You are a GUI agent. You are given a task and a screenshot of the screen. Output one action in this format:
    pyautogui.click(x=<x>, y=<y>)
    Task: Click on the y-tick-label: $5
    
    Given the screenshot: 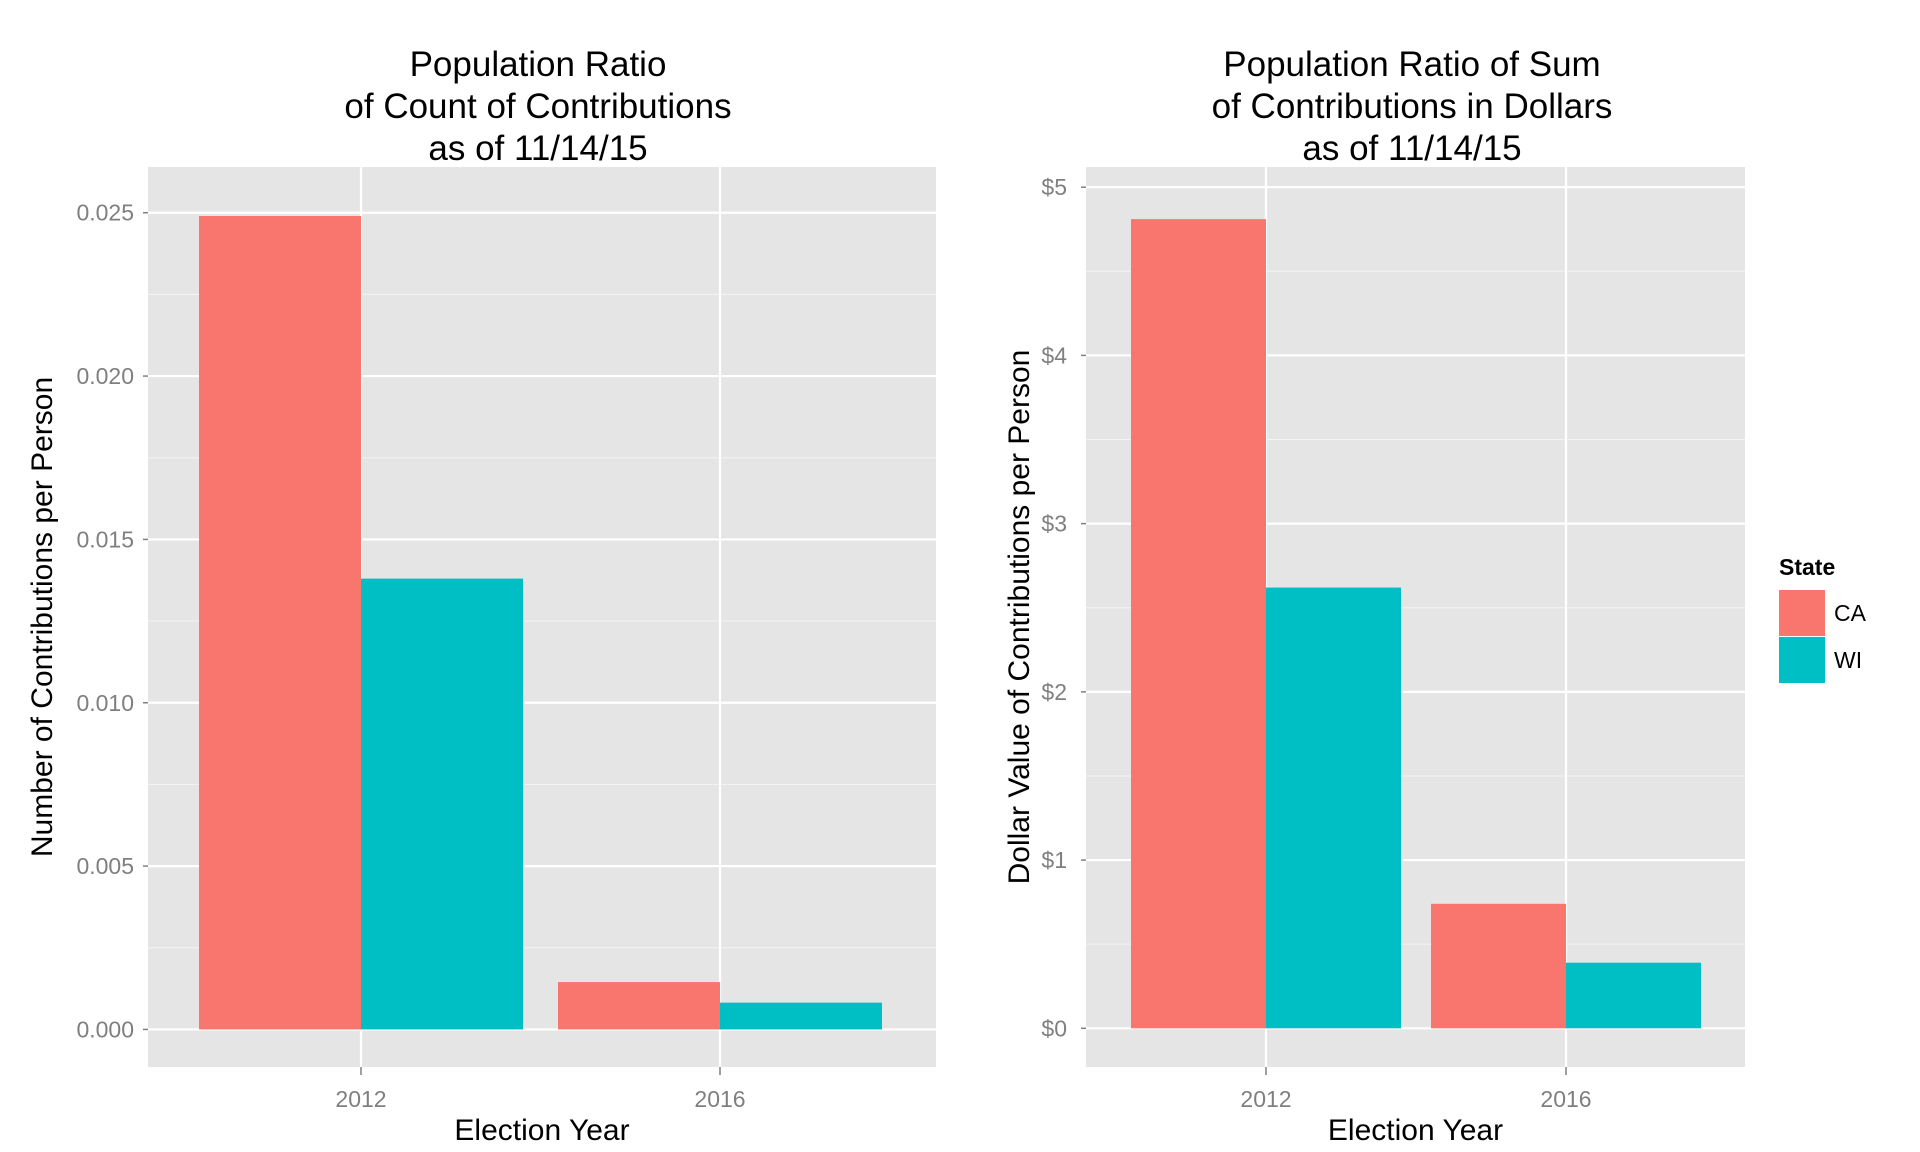 What is the action you would take?
    pyautogui.click(x=1054, y=187)
    